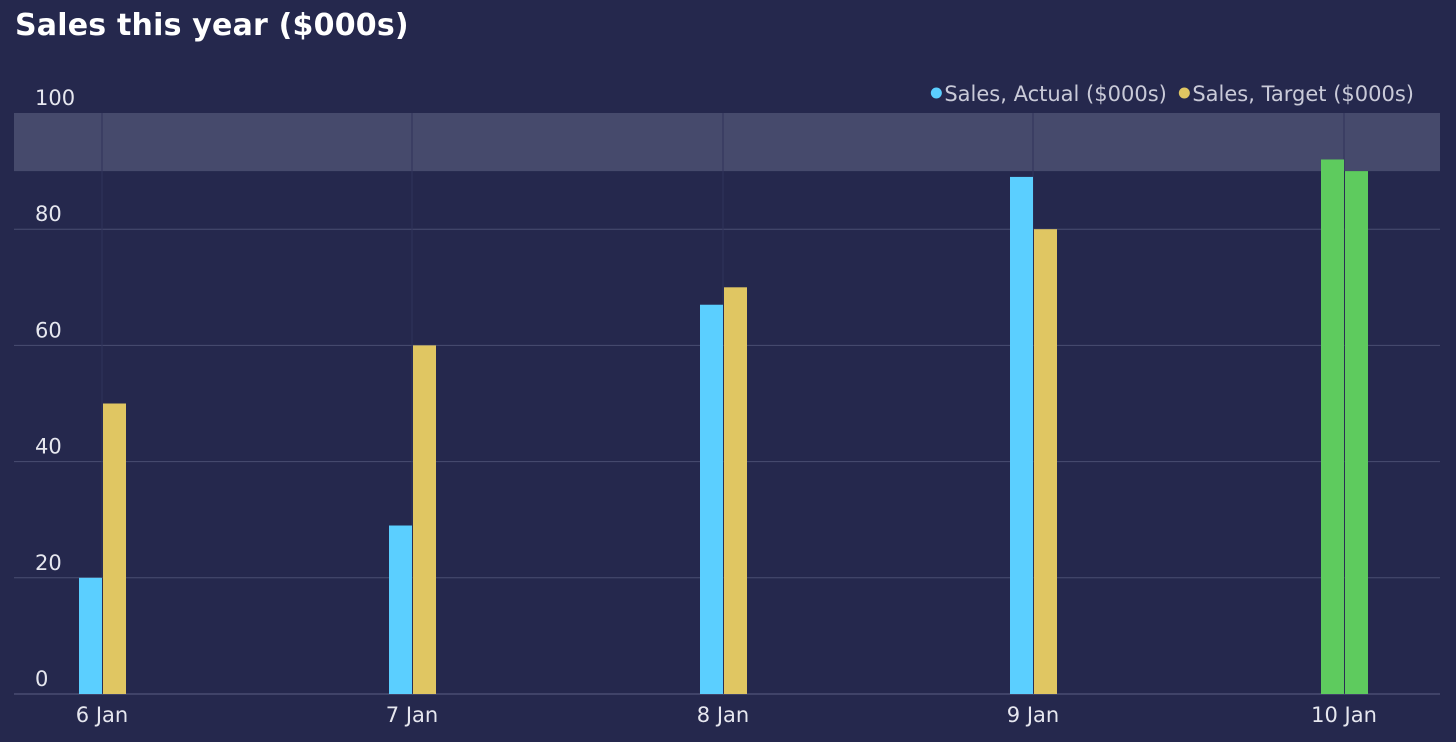 Image resolution: width=1456 pixels, height=742 pixels. Describe the element at coordinates (400, 609) in the screenshot. I see `bar-actual-7-jan` at that location.